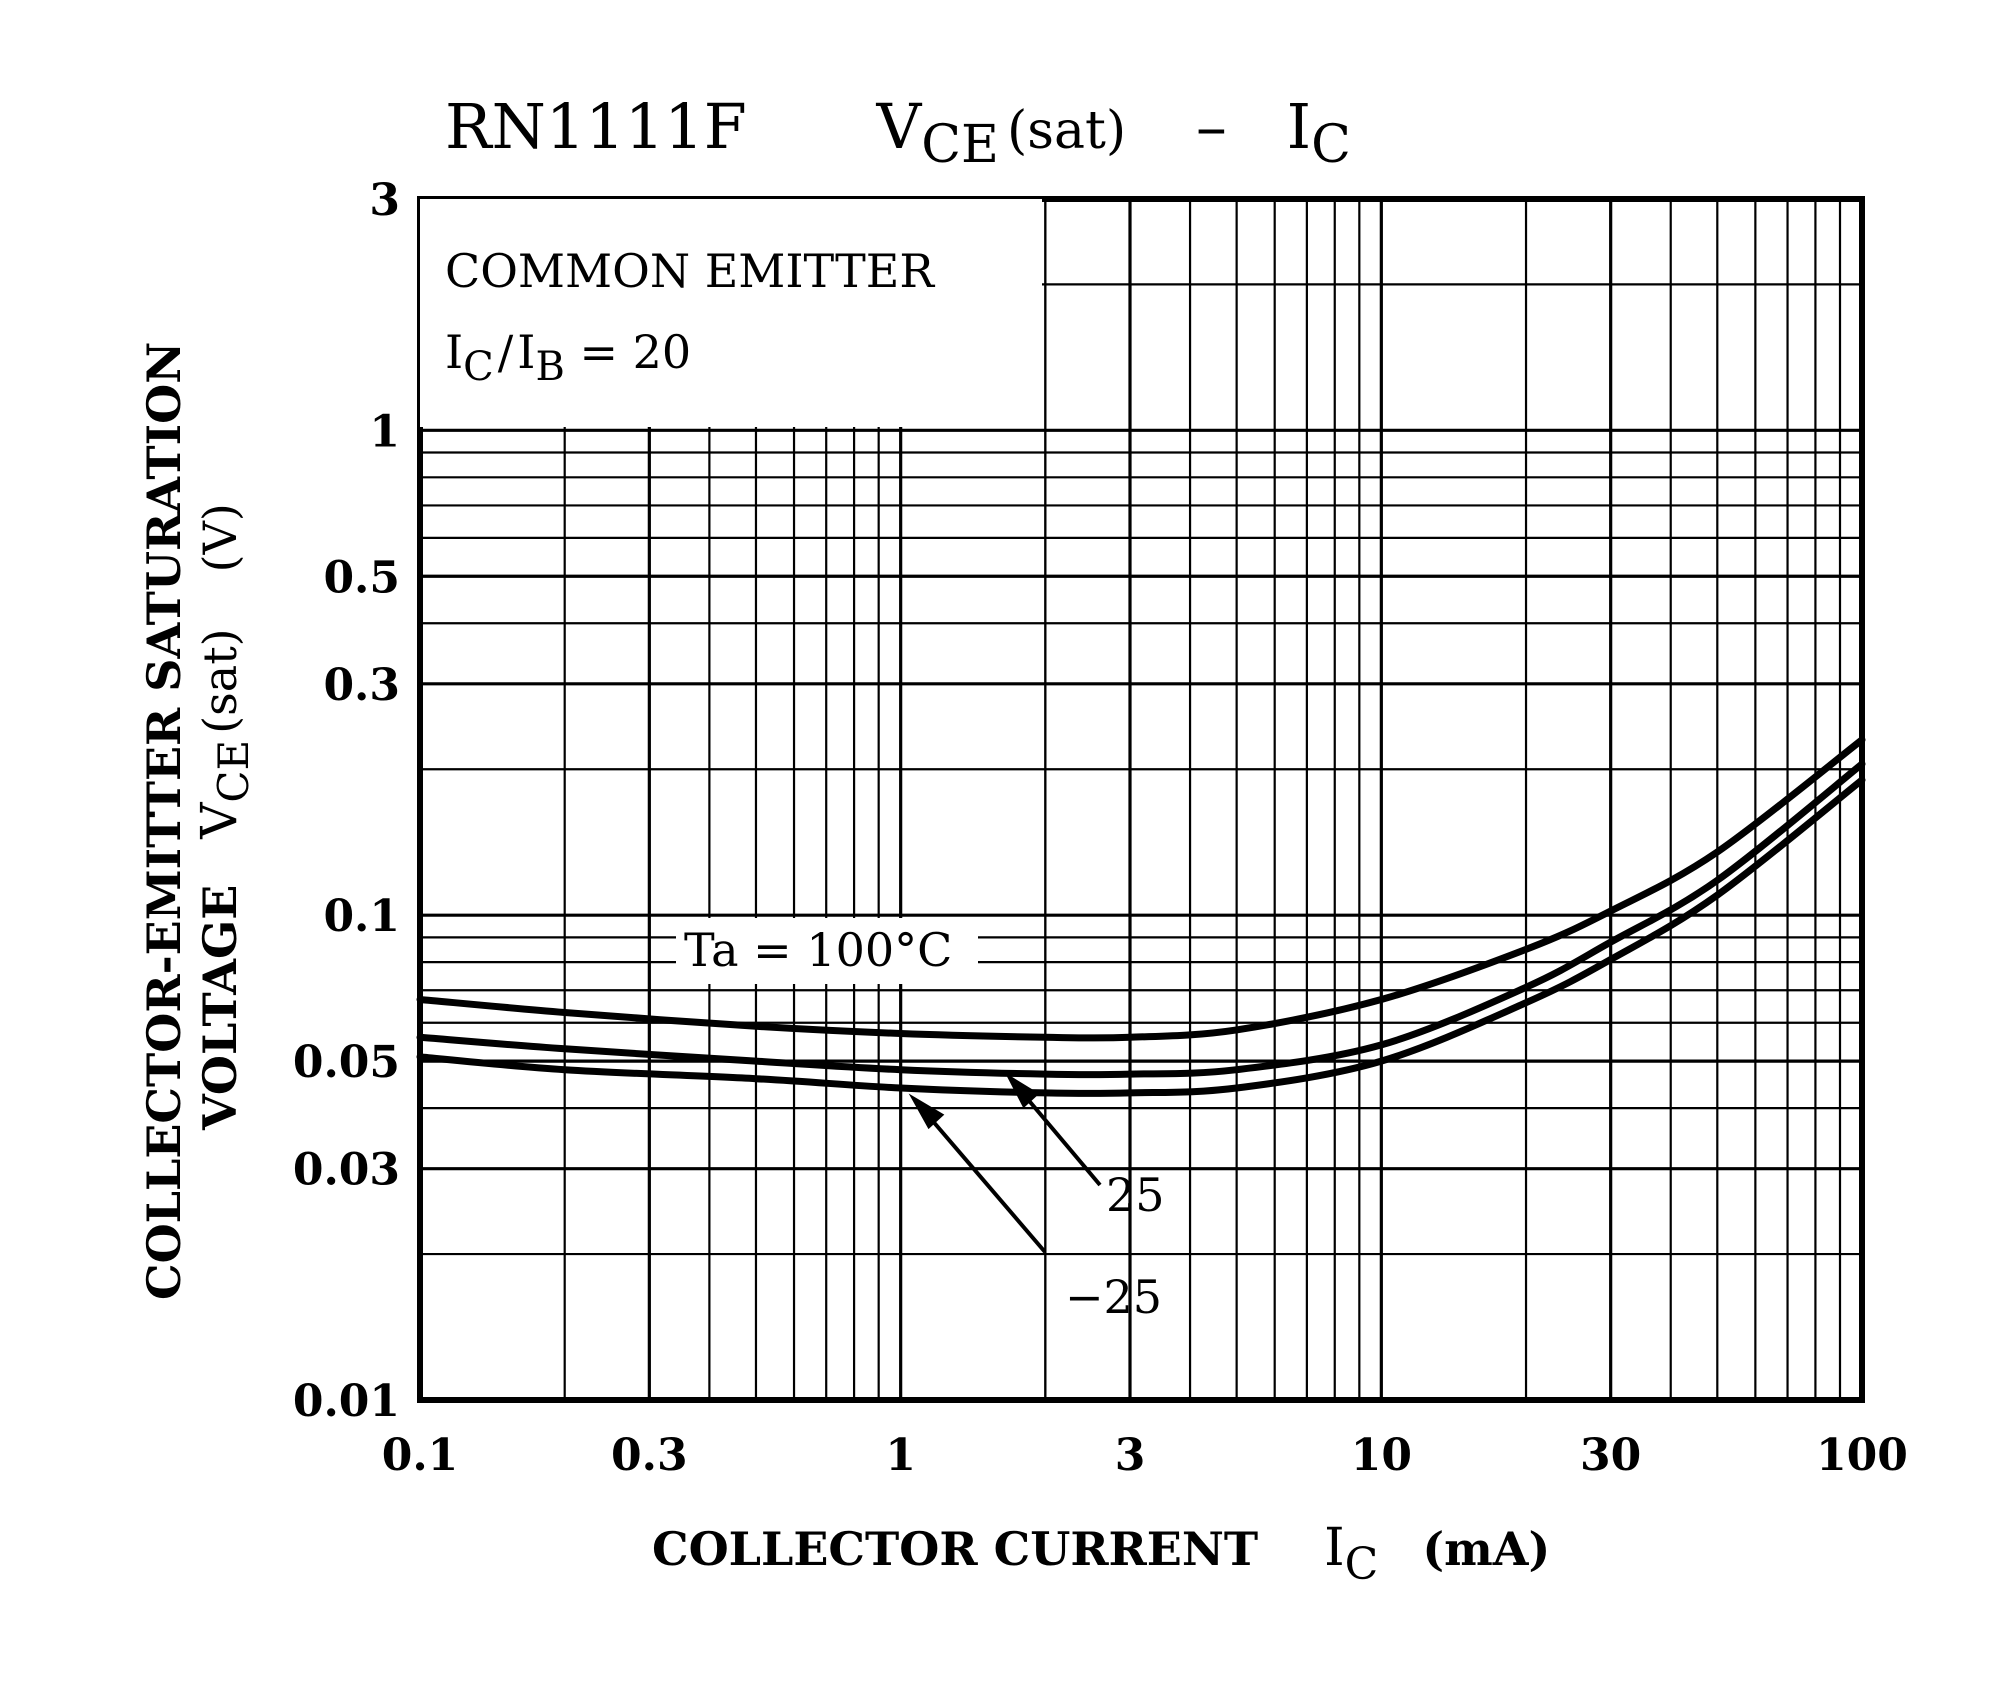 This screenshot has height=1683, width=2007. What do you see at coordinates (596, 126) in the screenshot?
I see `title-part-number: RN1111F` at bounding box center [596, 126].